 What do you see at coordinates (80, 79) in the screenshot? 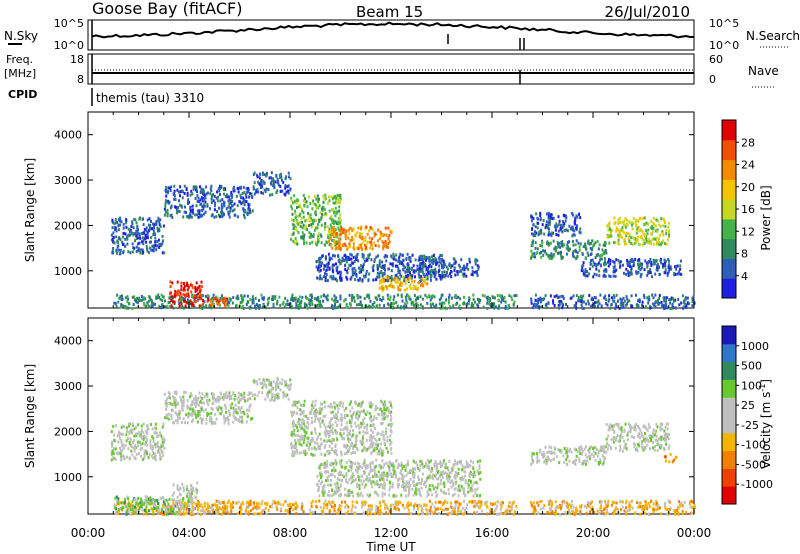
I see `freq-tick-bottom: 8` at bounding box center [80, 79].